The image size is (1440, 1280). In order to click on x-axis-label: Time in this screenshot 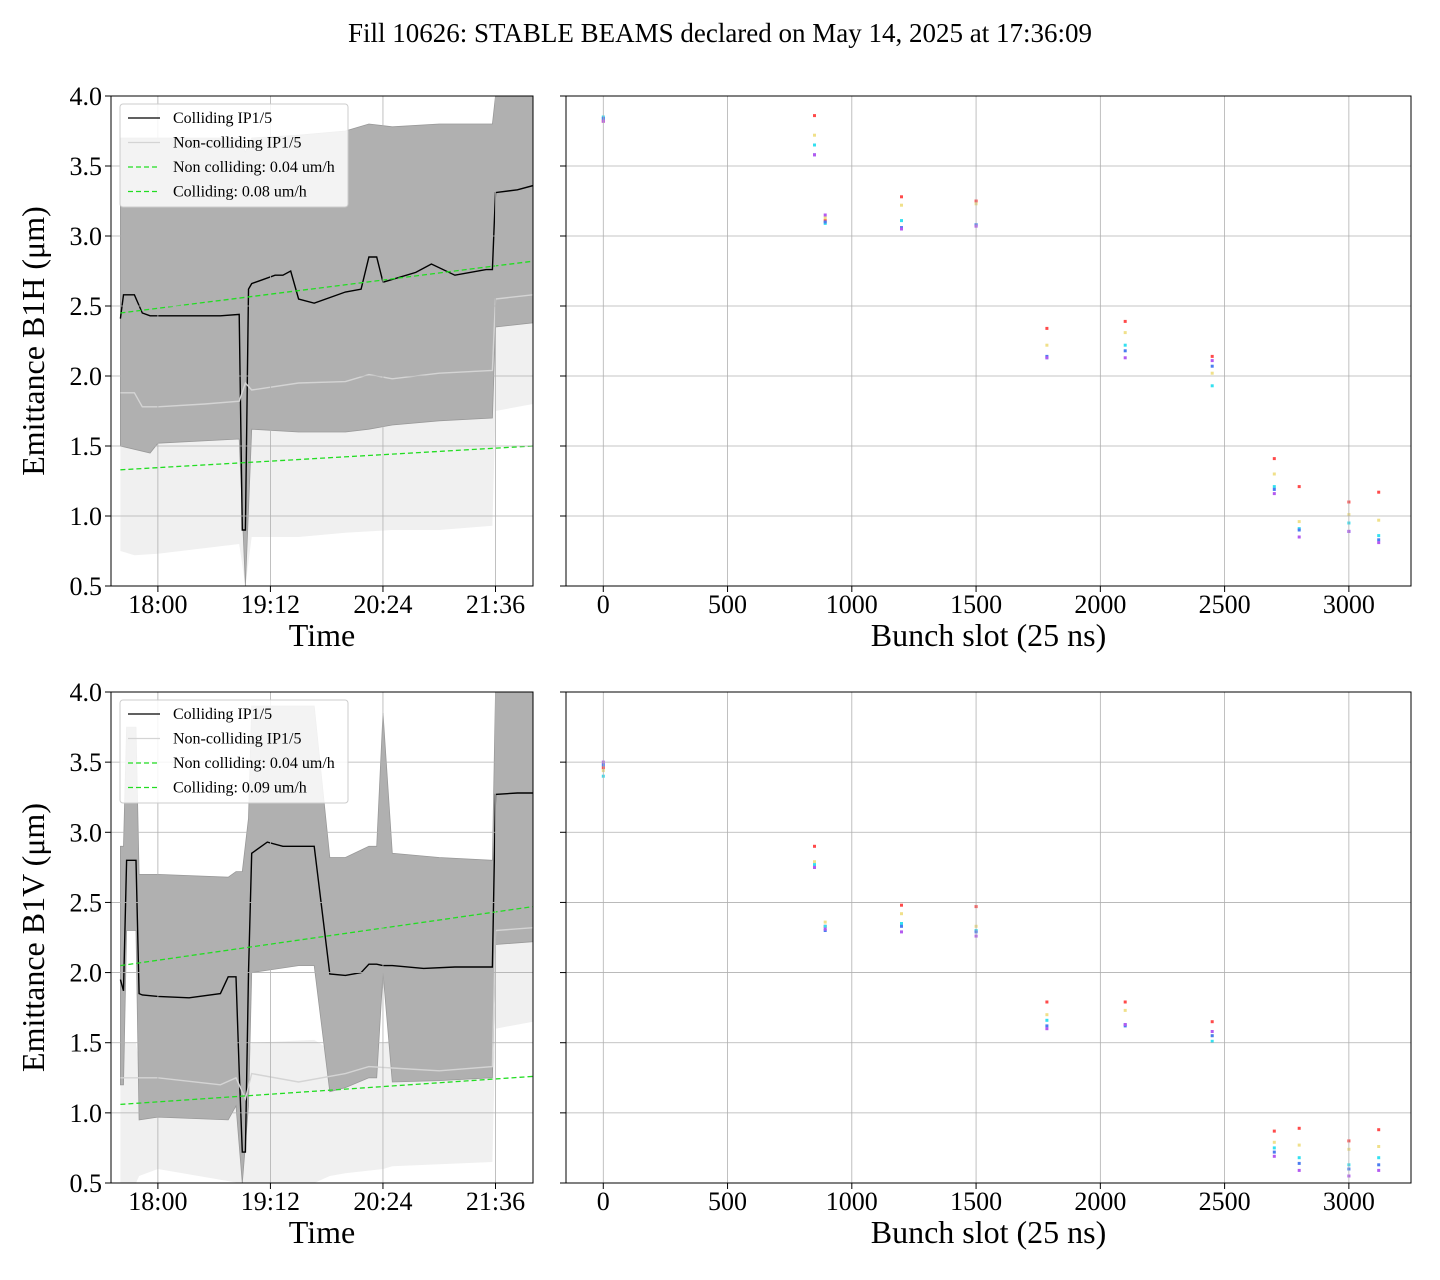, I will do `click(322, 635)`.